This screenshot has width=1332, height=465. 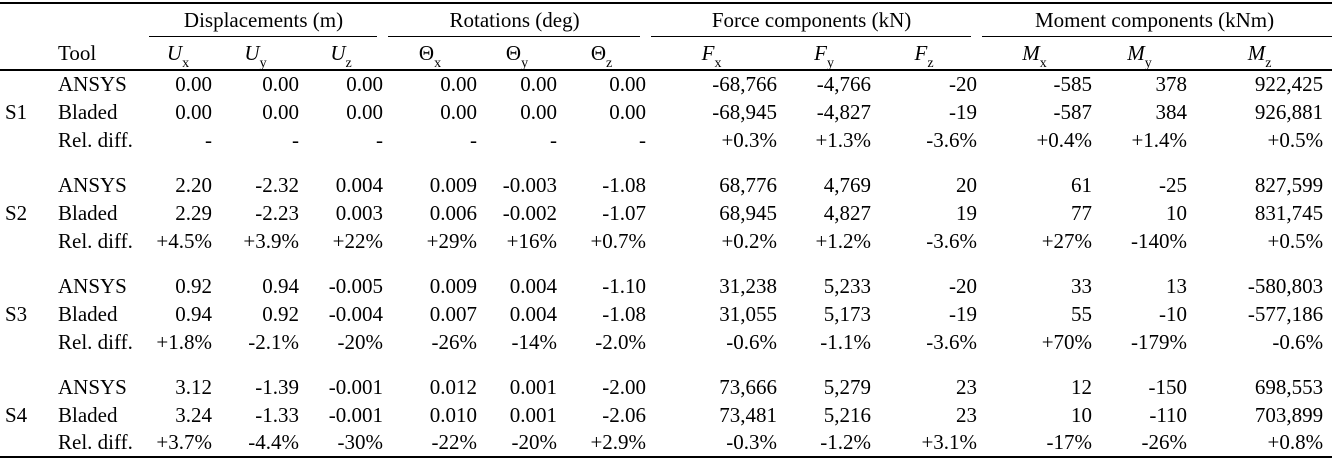 What do you see at coordinates (824, 54) in the screenshot?
I see `column-header-fy: Fy` at bounding box center [824, 54].